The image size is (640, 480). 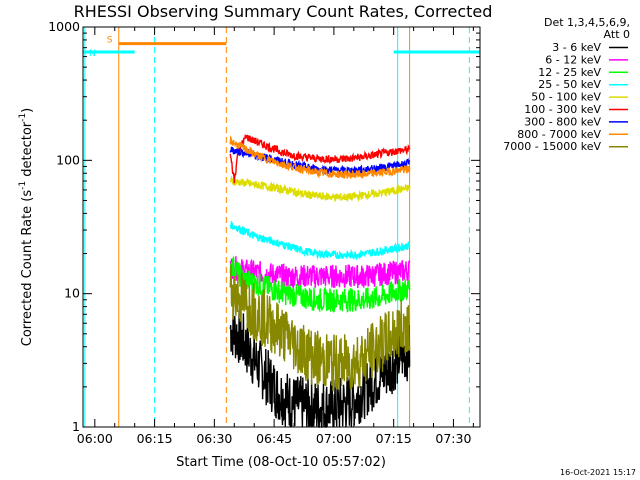 What do you see at coordinates (569, 72) in the screenshot?
I see `legend-item-label: 12 - 25 keV` at bounding box center [569, 72].